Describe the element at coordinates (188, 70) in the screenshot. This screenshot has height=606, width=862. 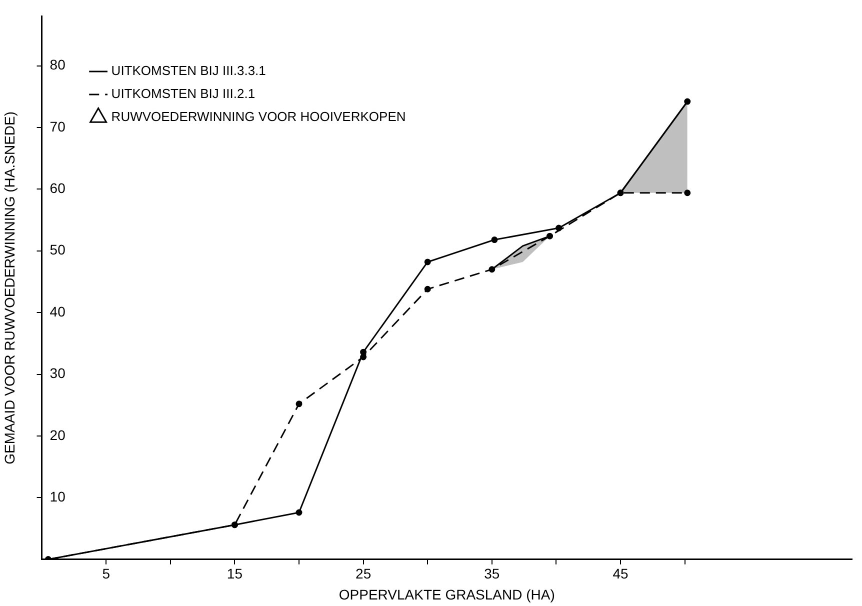
I see `legend-label: UITKOMSTEN BIJ III.3.3.1` at that location.